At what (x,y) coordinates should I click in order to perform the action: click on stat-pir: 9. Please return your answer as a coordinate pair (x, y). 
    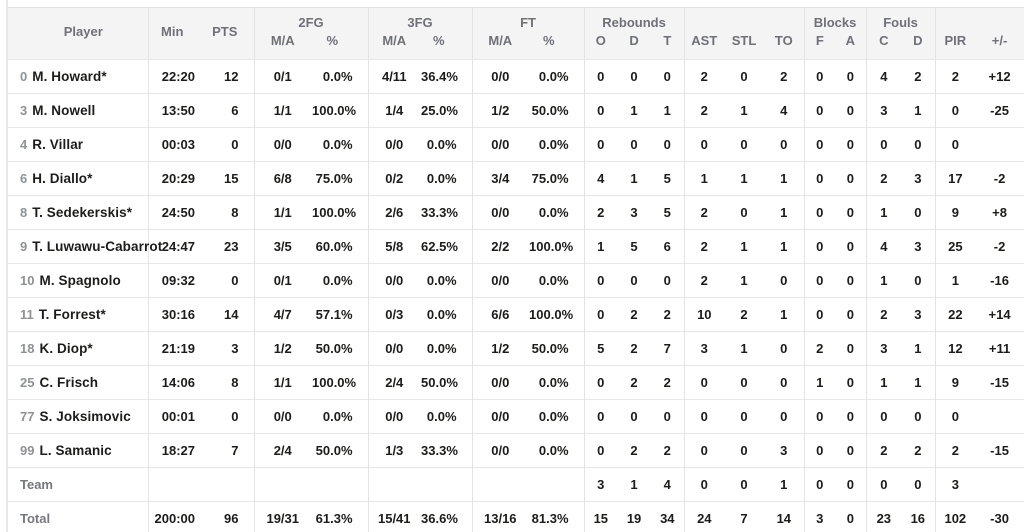
    Looking at the image, I should click on (955, 381).